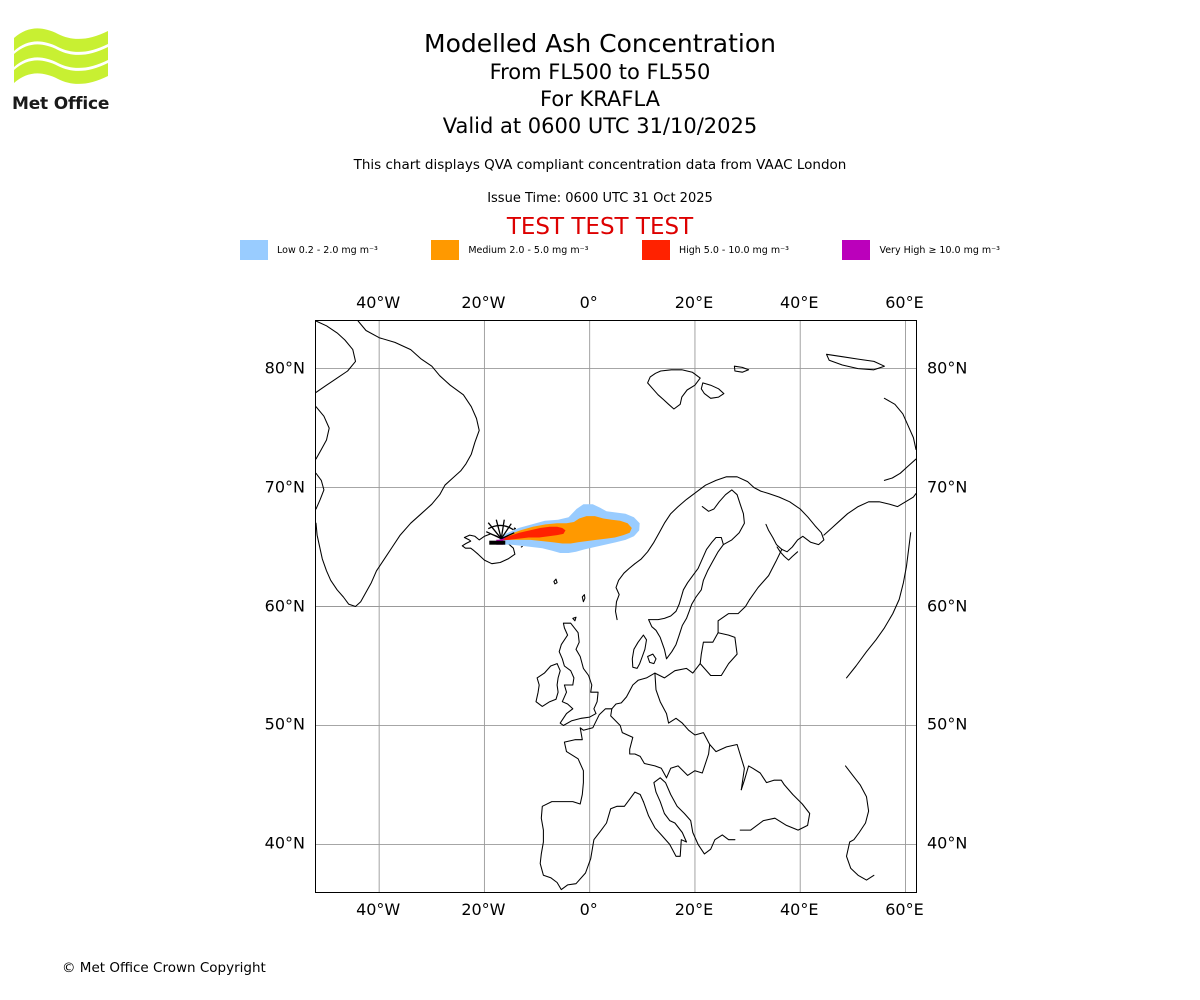 This screenshot has width=1200, height=1000. What do you see at coordinates (61, 104) in the screenshot?
I see `met-office-wordmark: Met Office` at bounding box center [61, 104].